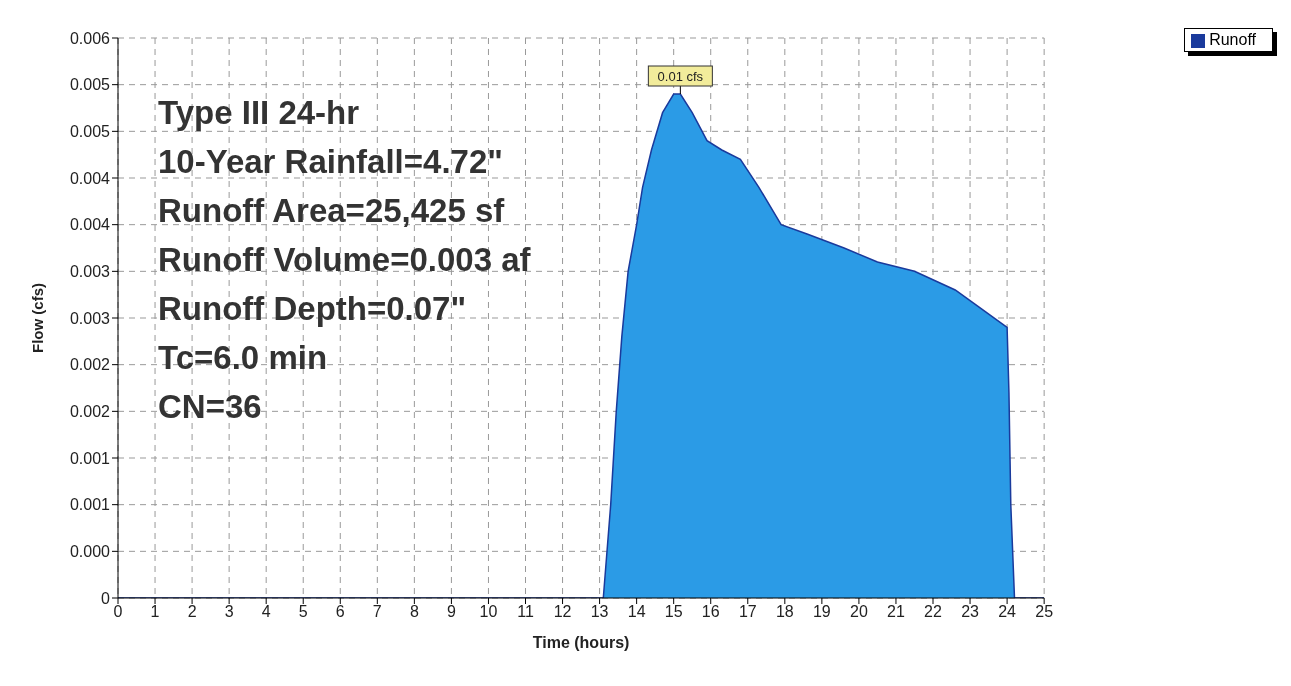  Describe the element at coordinates (90, 38) in the screenshot. I see `y-tick-label: 0.006` at that location.